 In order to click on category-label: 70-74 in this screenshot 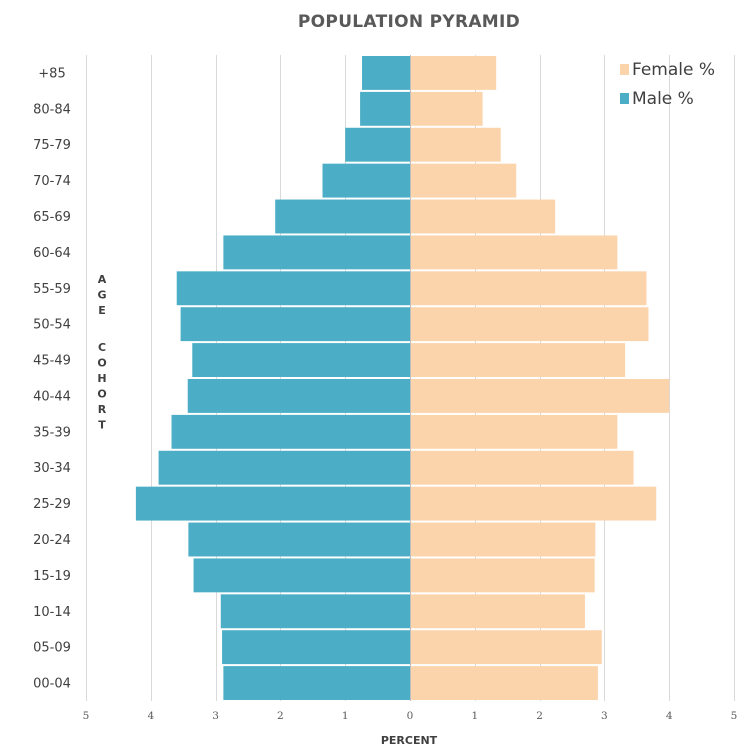, I will do `click(52, 181)`.